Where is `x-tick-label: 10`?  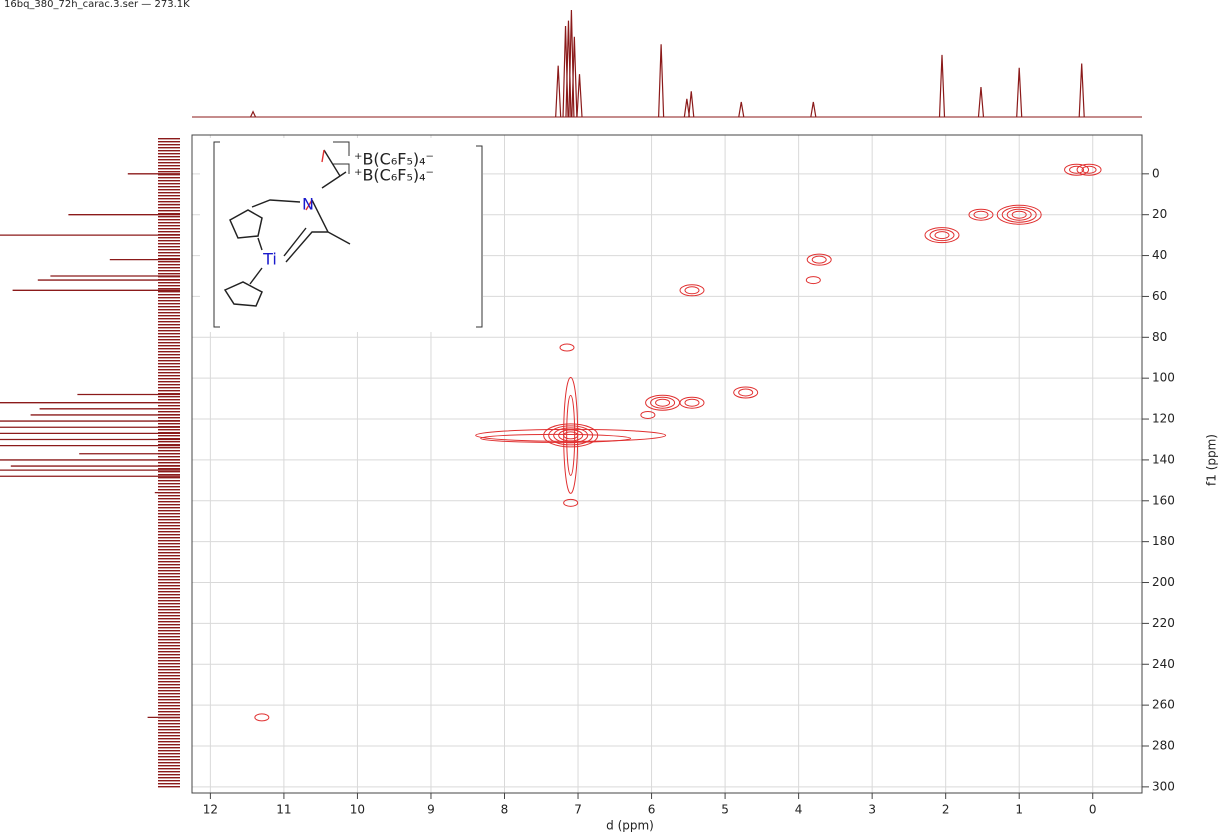
x-tick-label: 10 is located at coordinates (357, 810).